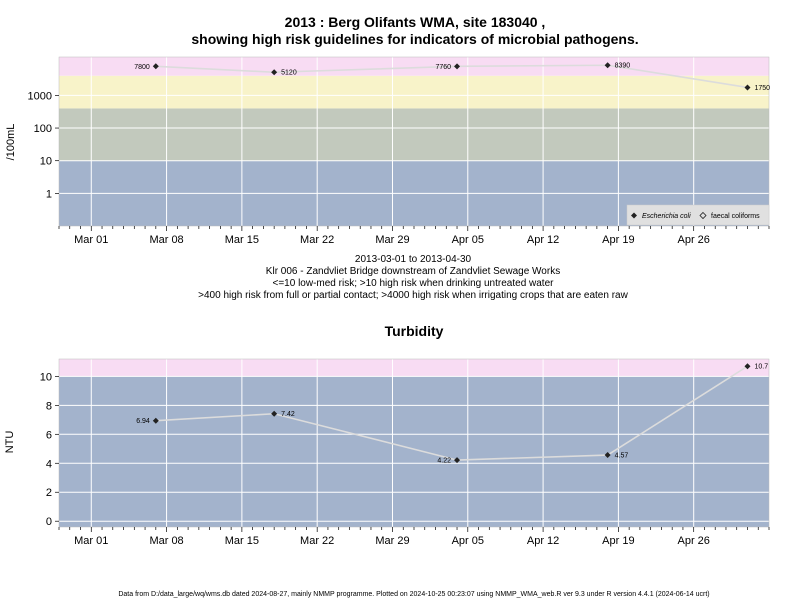  Describe the element at coordinates (49, 522) in the screenshot. I see `turbidity-y-tick-label: 0` at that location.